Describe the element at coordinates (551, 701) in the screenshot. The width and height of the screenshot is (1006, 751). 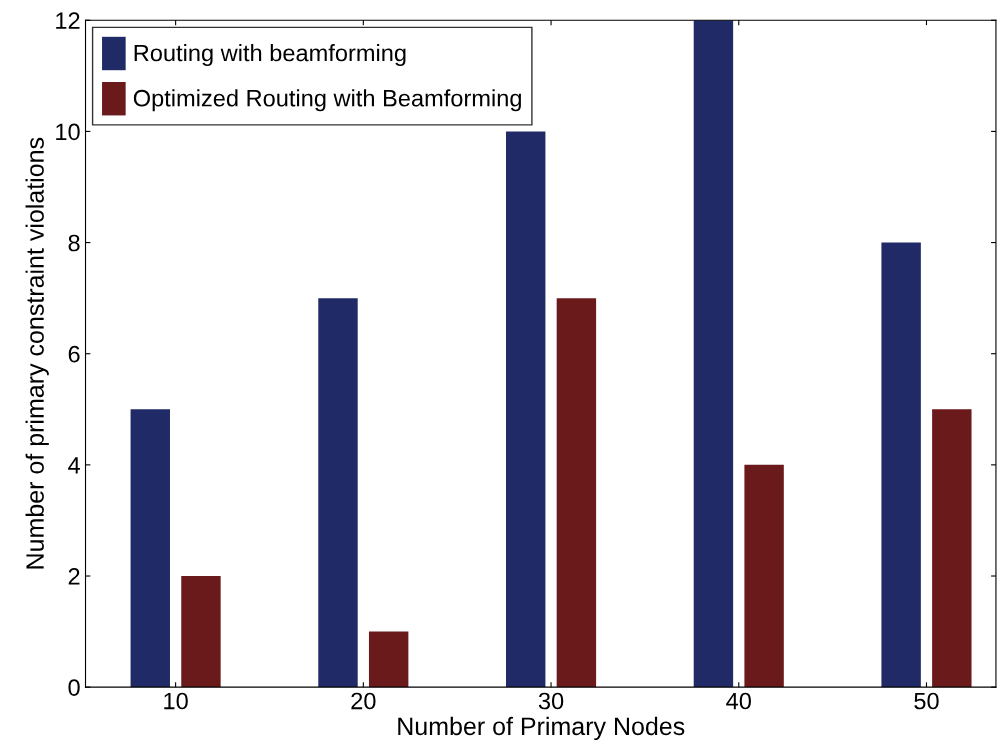
I see `x-tick-label: 30` at that location.